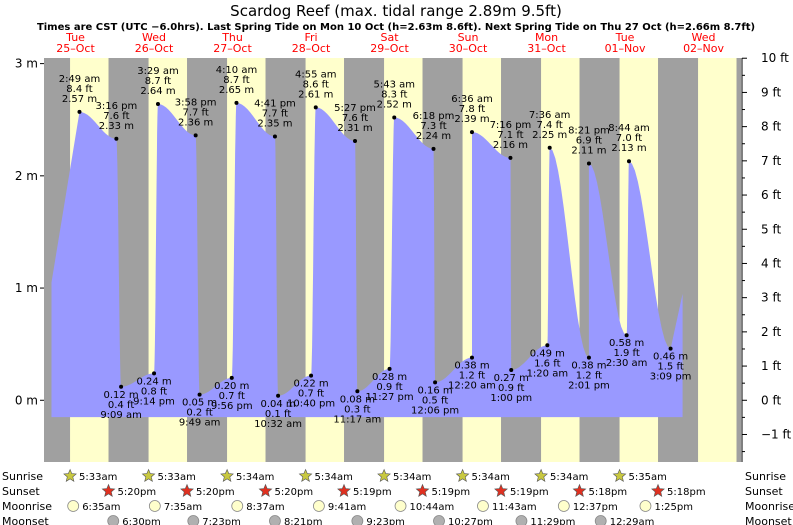 The height and width of the screenshot is (525, 793). I want to click on date-label: 30–Oct, so click(468, 48).